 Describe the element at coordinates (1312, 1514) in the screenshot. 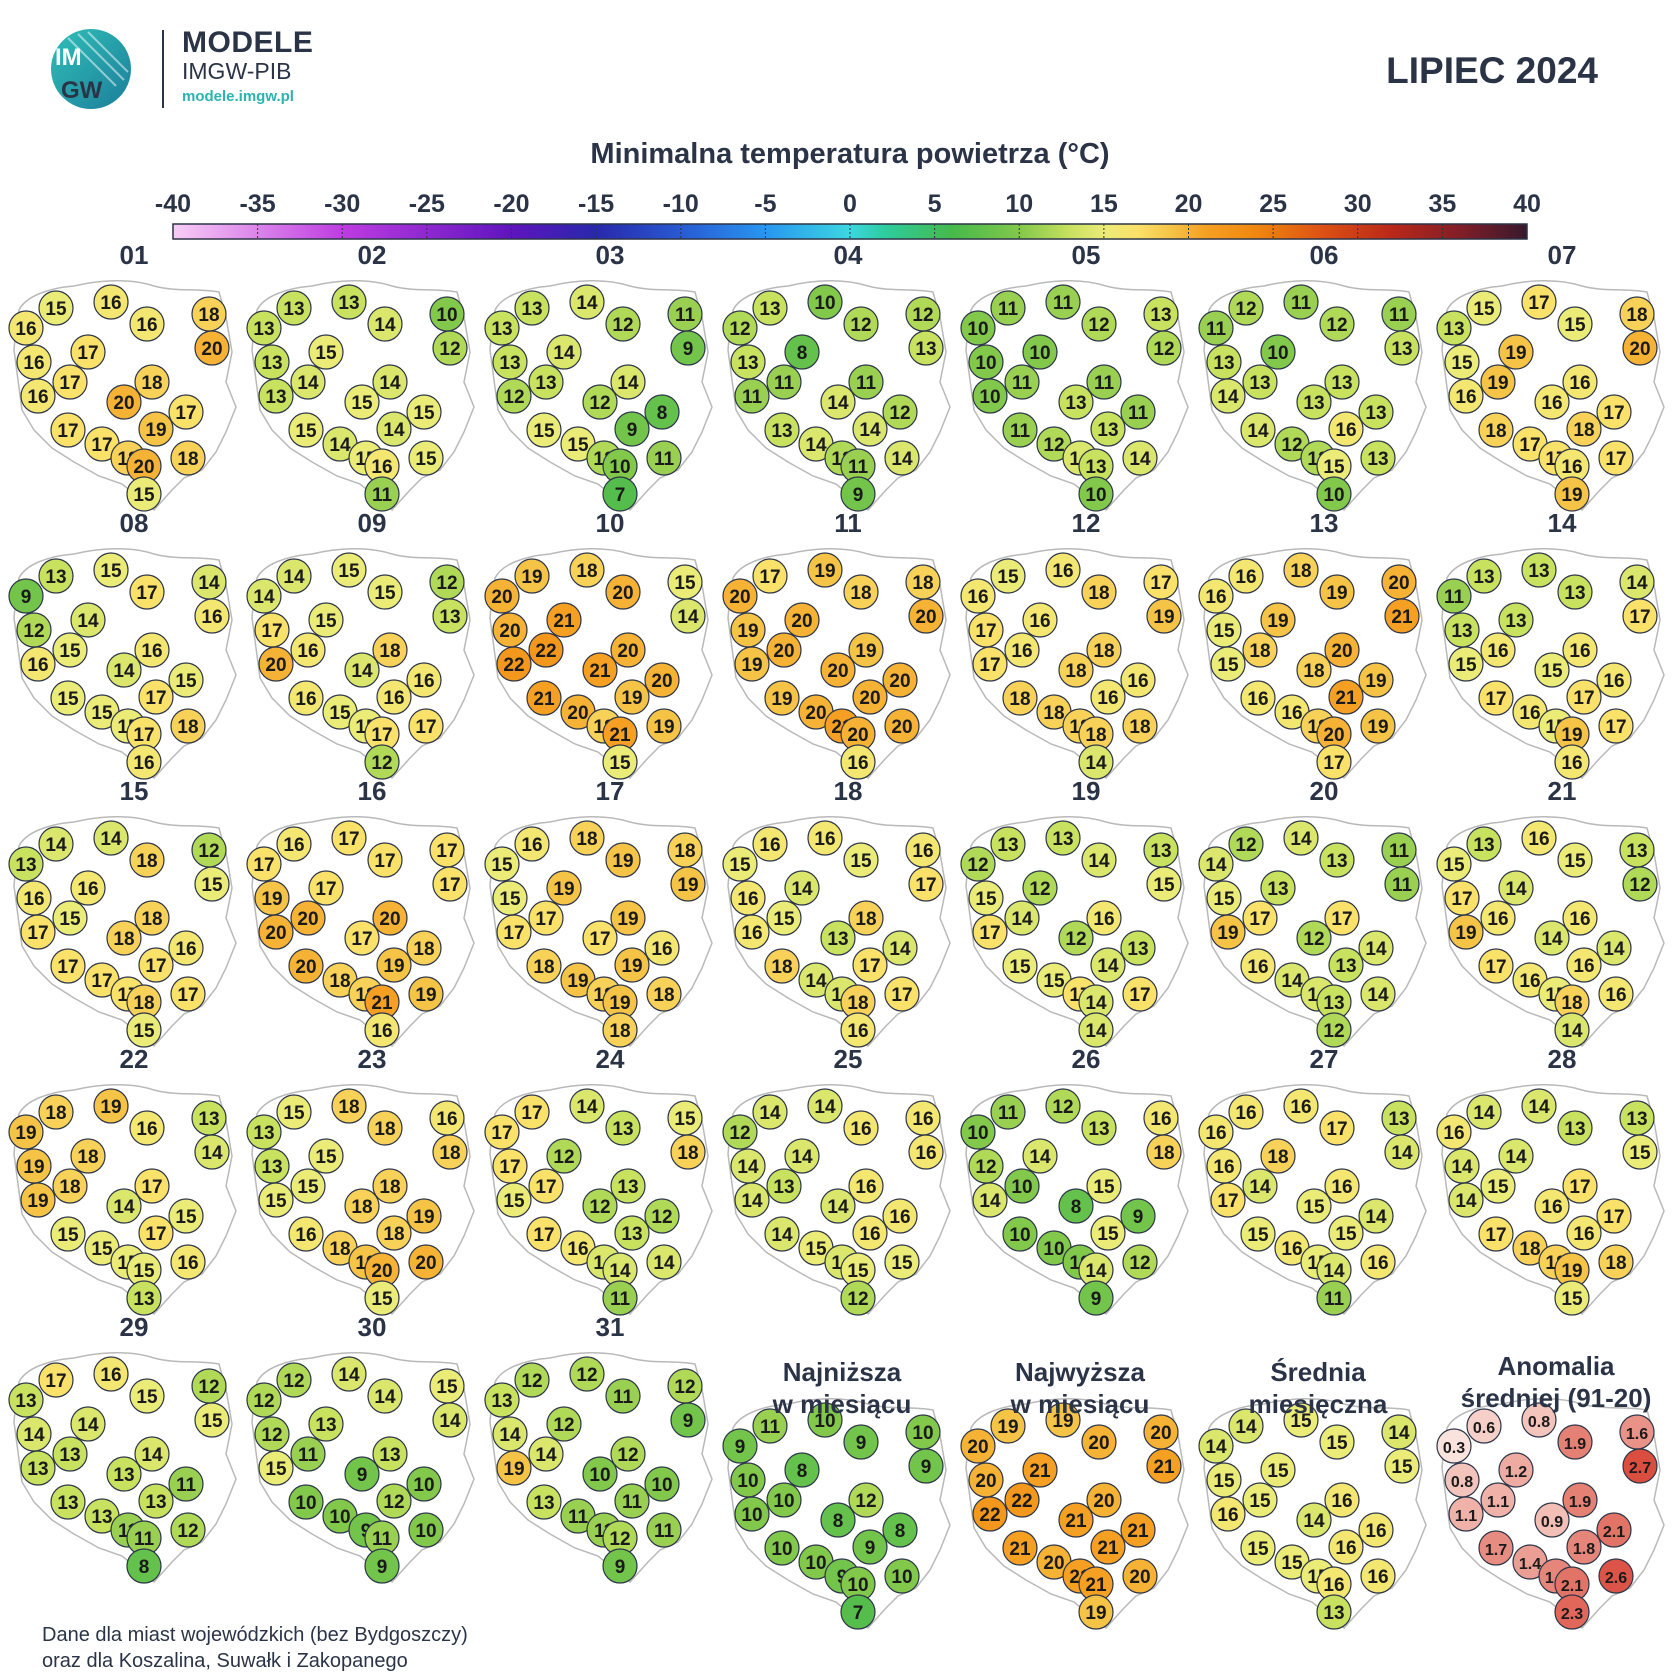

I see `summary-map-3: 1415151414151515161514161616151515161613` at that location.